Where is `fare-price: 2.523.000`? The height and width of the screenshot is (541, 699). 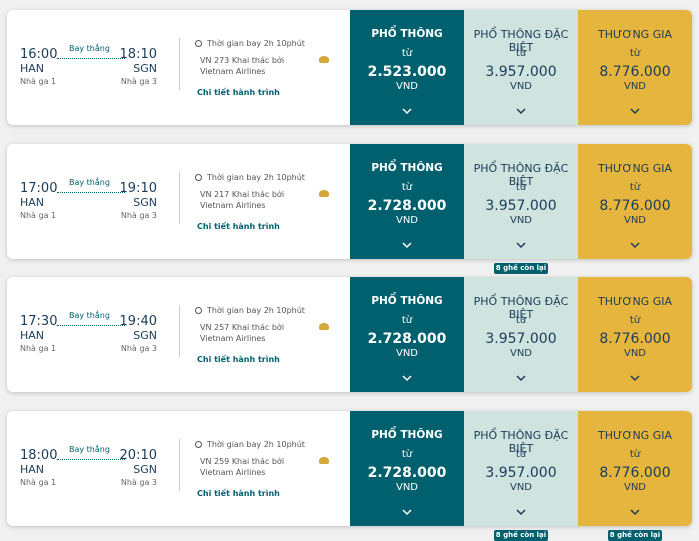
fare-price: 2.523.000 is located at coordinates (407, 72).